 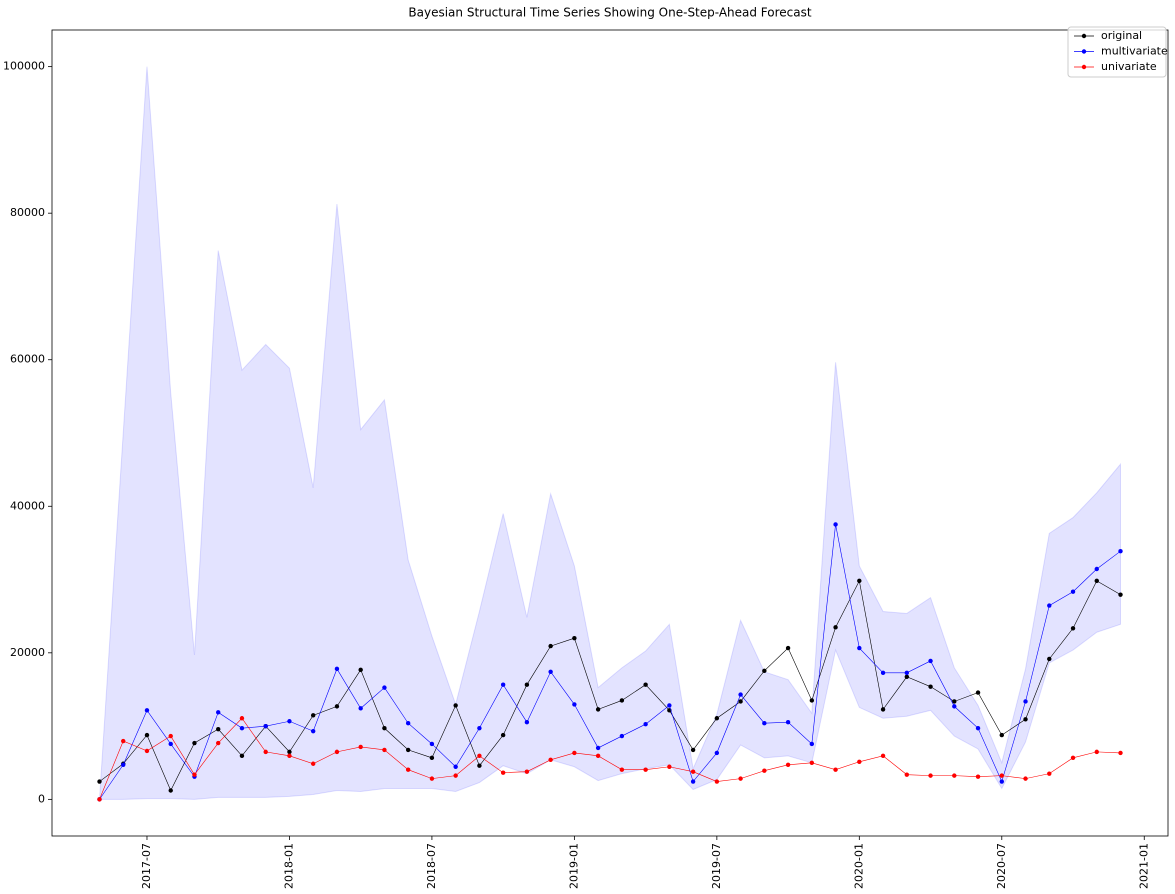 What do you see at coordinates (573, 866) in the screenshot?
I see `x-tick-label: 2019-01` at bounding box center [573, 866].